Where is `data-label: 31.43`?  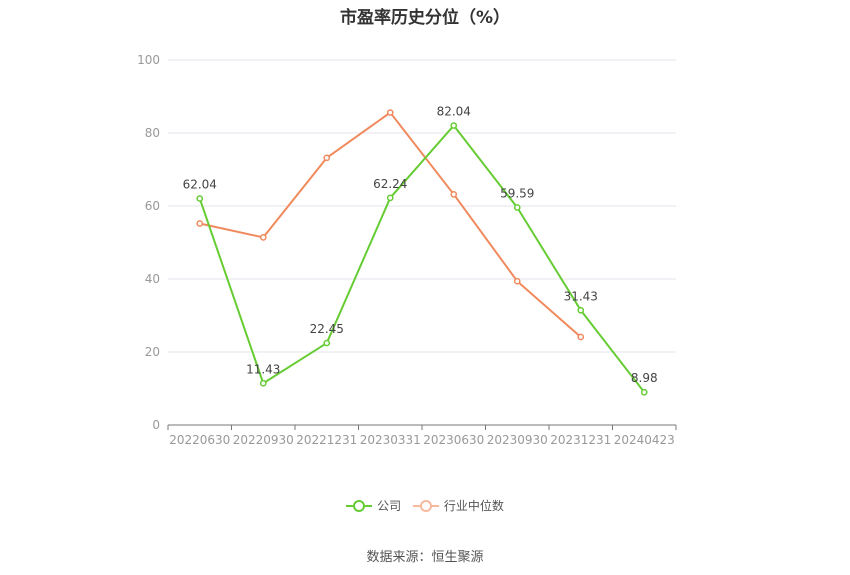
data-label: 31.43 is located at coordinates (581, 296).